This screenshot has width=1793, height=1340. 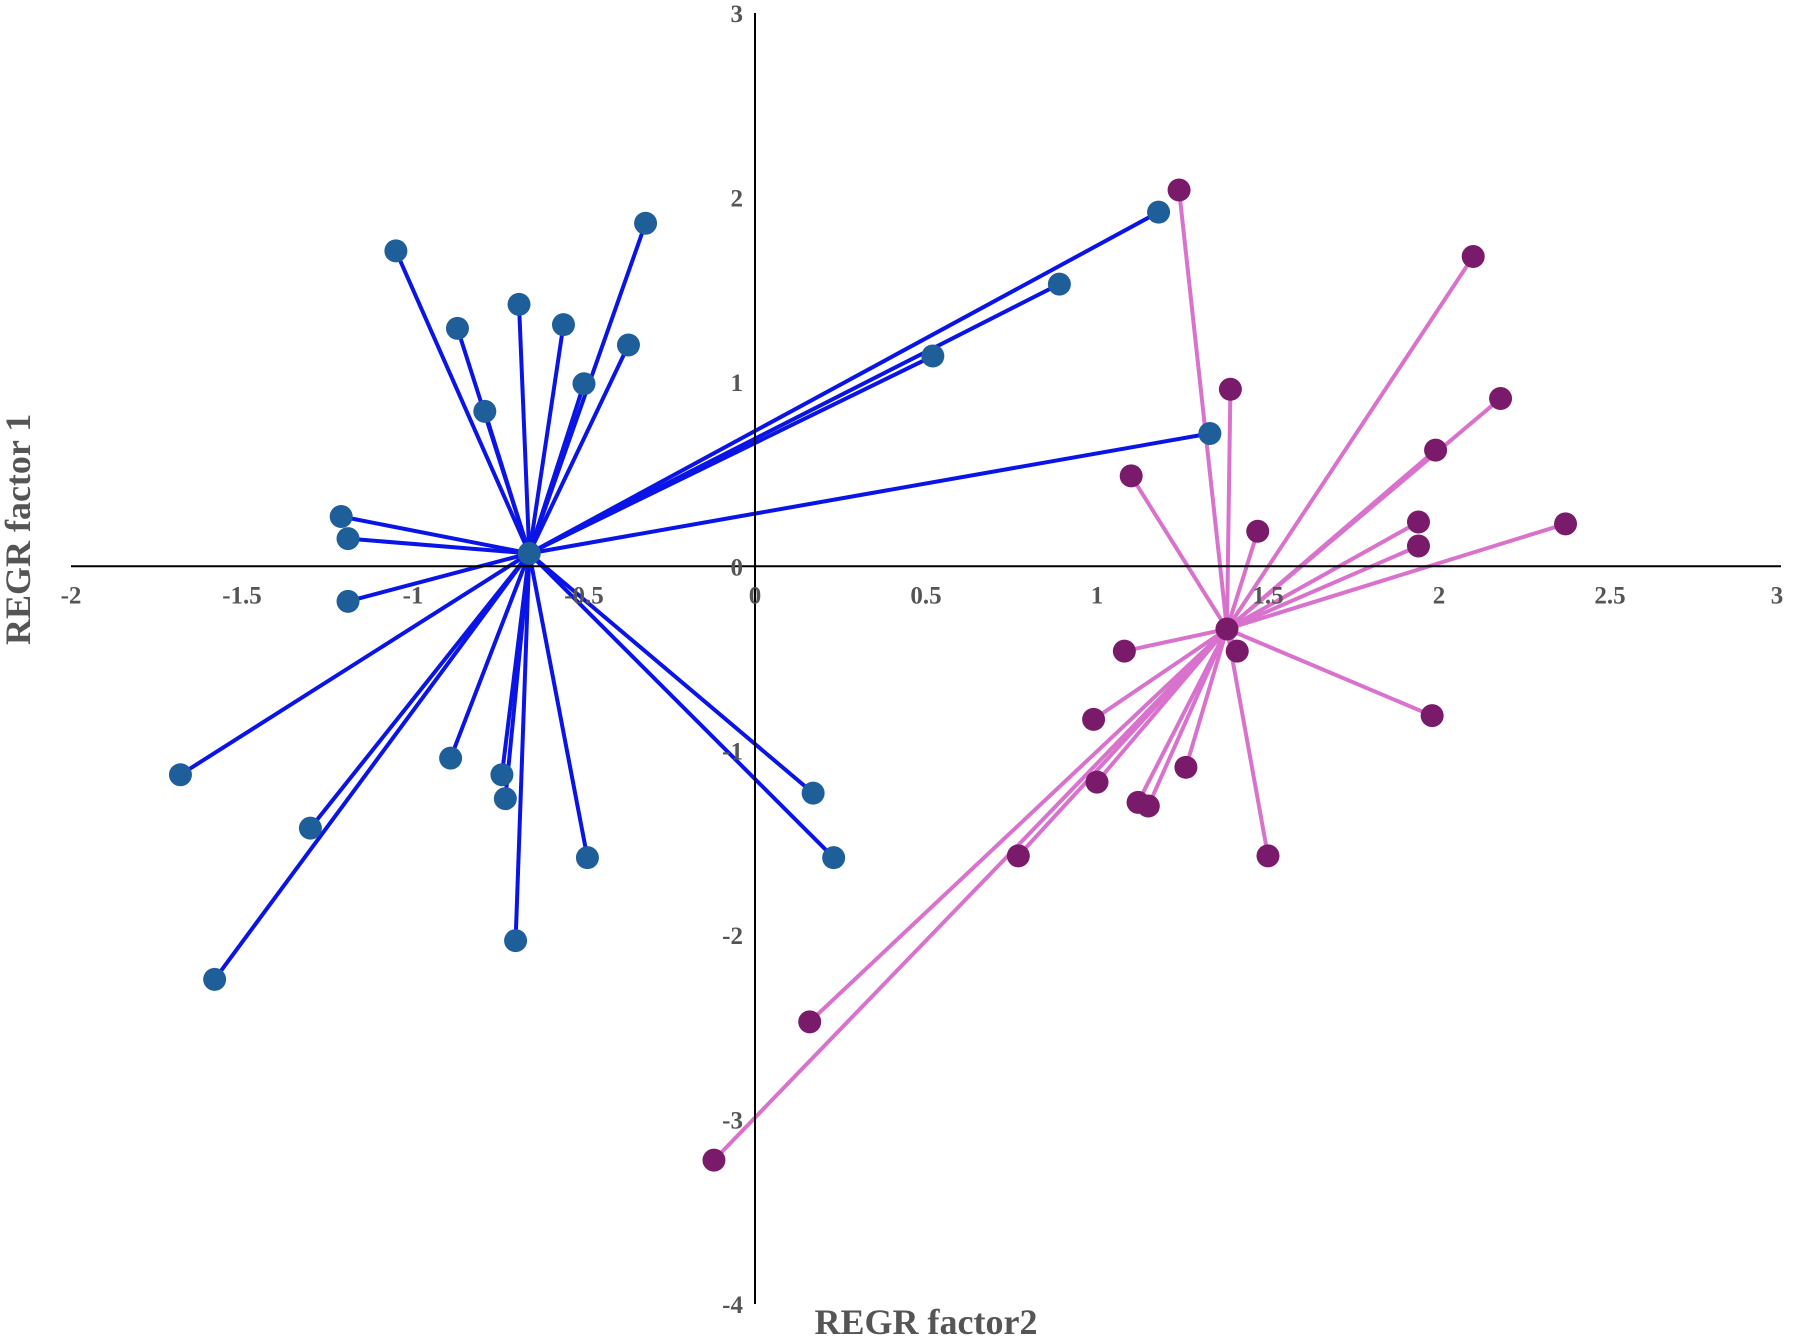 I want to click on y-tick-labels: 3 2 1 0 -1 -2 -3 -4, so click(x=732, y=660).